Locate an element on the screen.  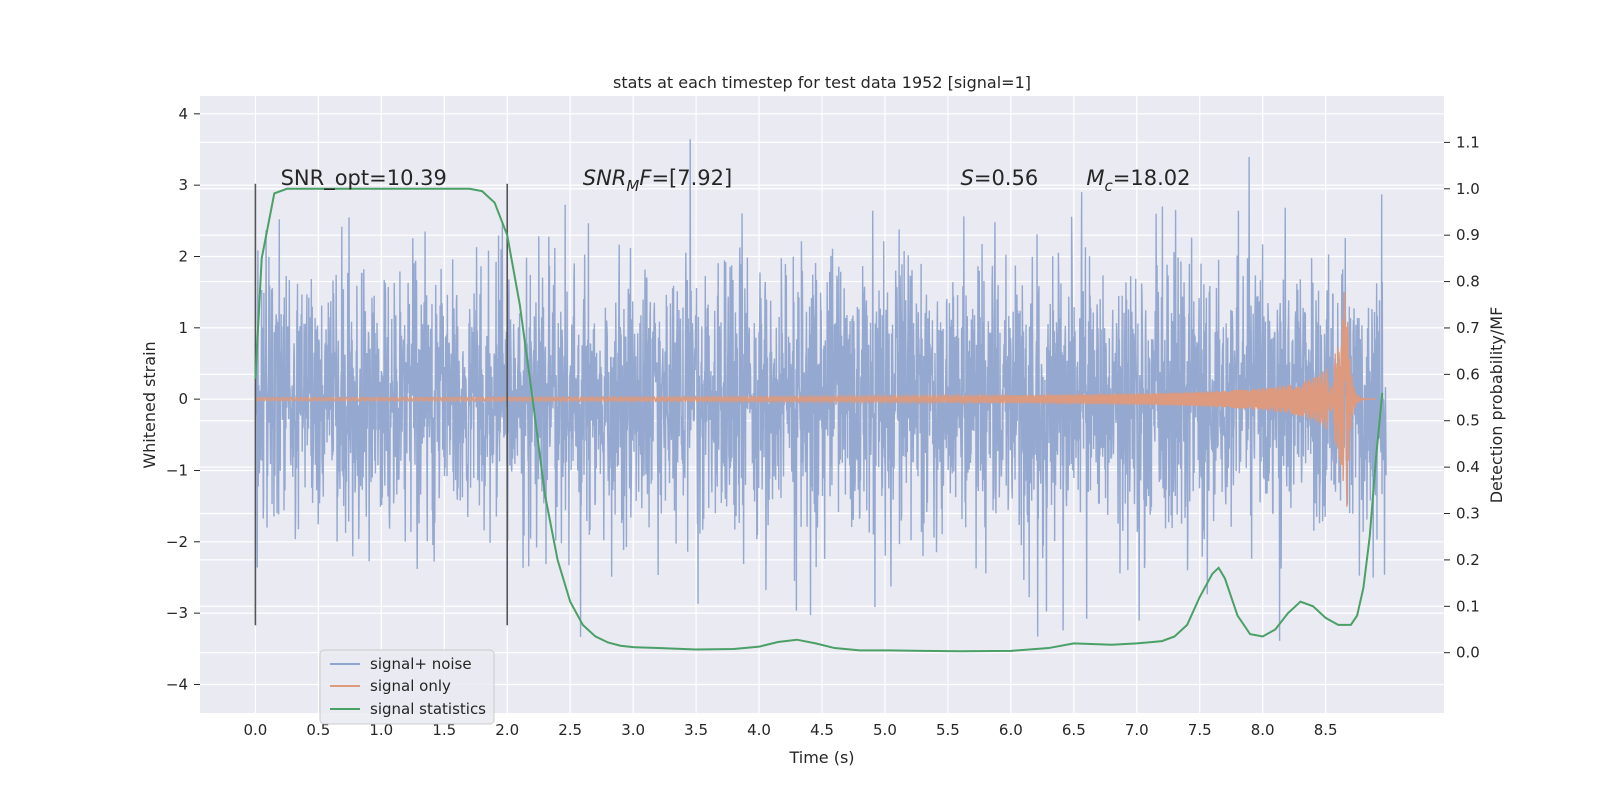
y-right-tick-label: 0.7 is located at coordinates (1468, 328).